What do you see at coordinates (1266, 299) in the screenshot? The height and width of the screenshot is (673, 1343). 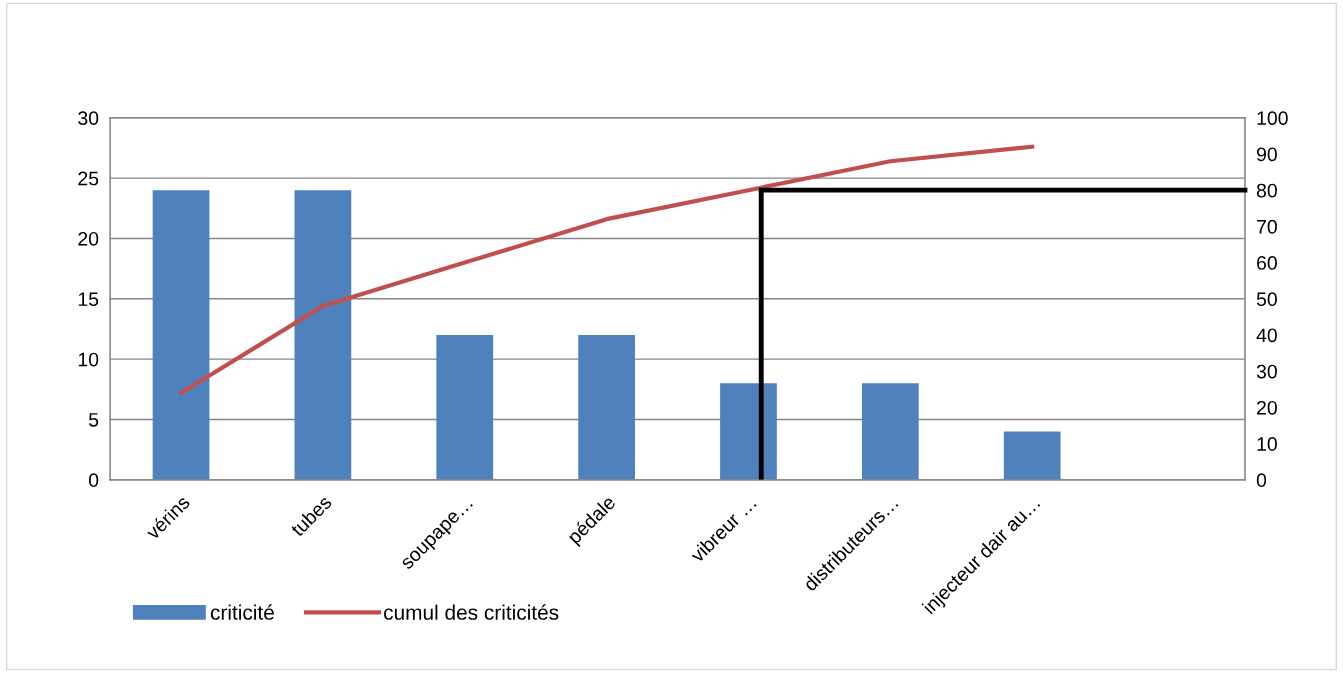 I see `y2-tick-label: 50` at bounding box center [1266, 299].